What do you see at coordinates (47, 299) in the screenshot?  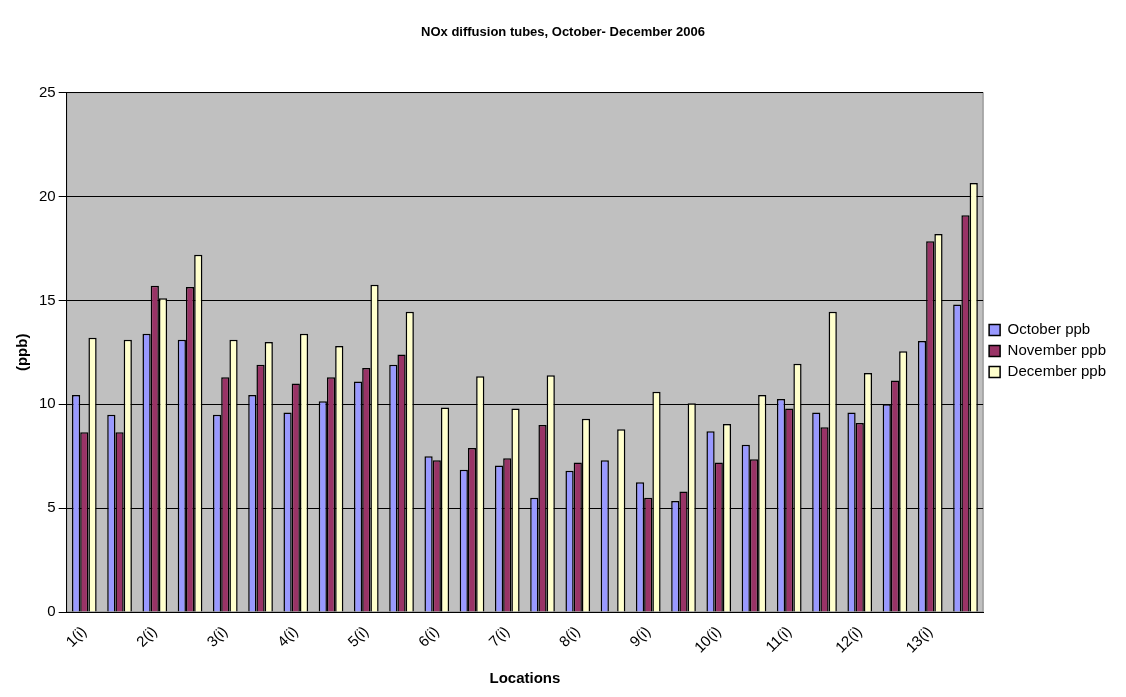 I see `y-tick-label: 15` at bounding box center [47, 299].